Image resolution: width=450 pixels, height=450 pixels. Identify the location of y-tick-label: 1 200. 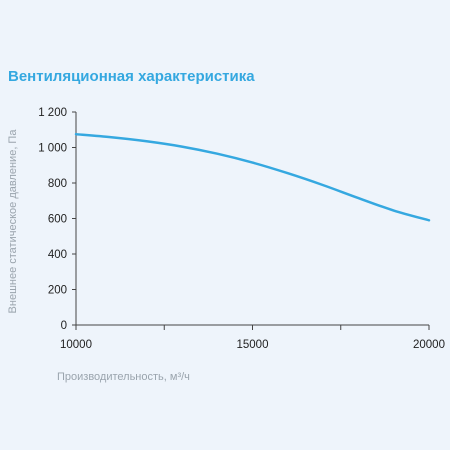
(52, 113).